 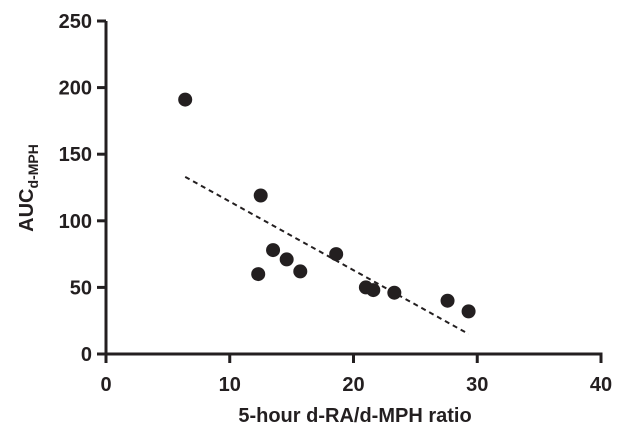 I want to click on x-axis-title: 5-hour d-RA/d-MPH ratio, so click(x=354, y=416).